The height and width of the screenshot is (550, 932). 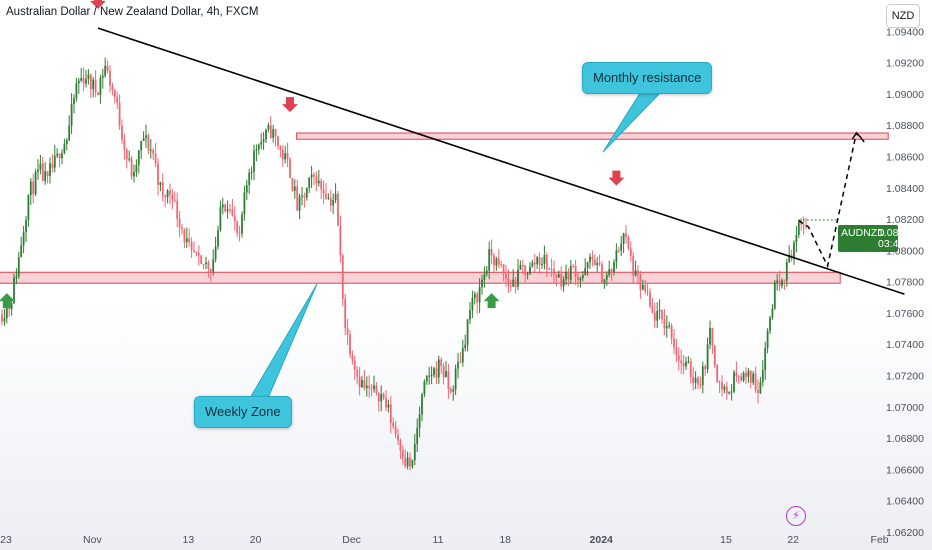 I want to click on y-tick-label: 1.09000, so click(x=905, y=95).